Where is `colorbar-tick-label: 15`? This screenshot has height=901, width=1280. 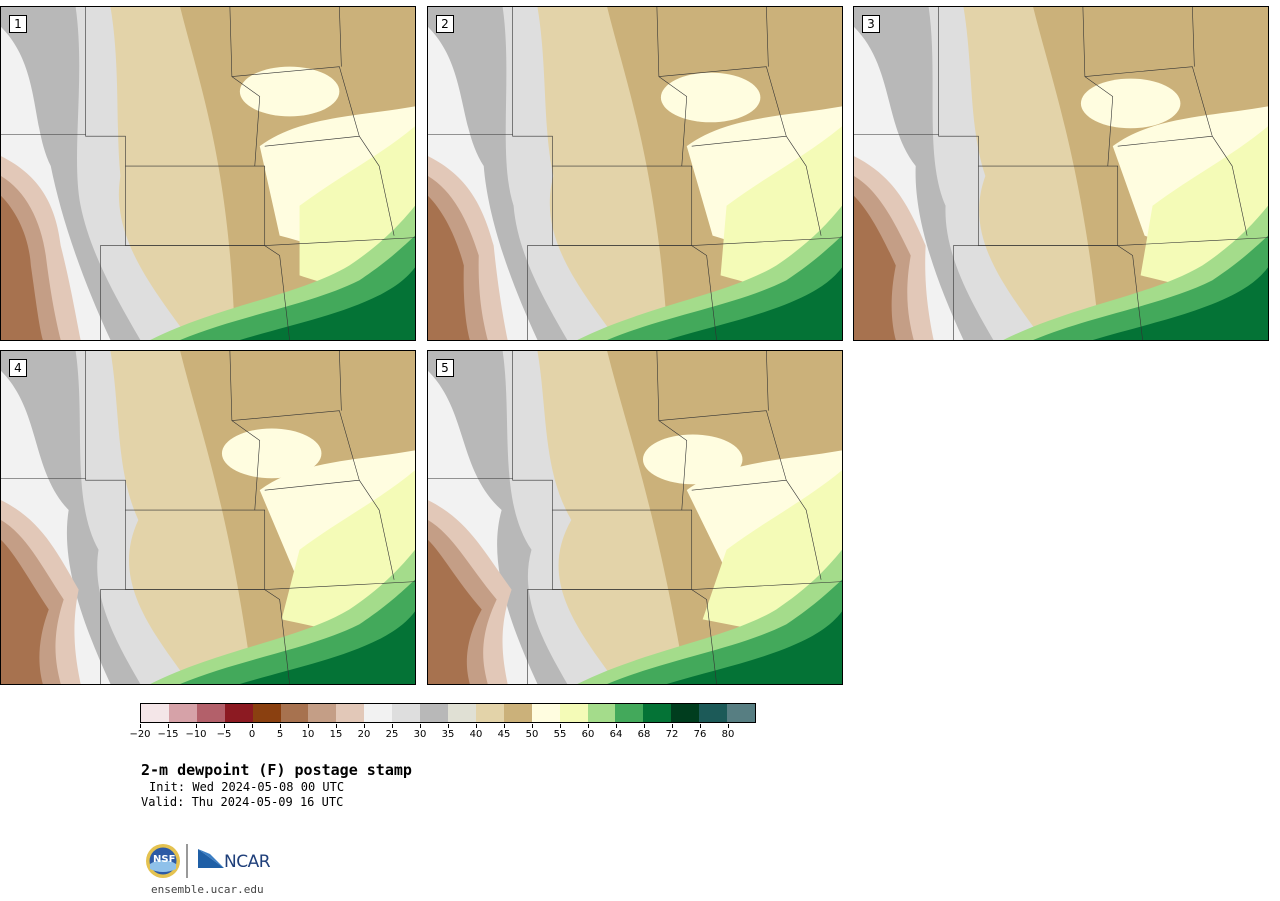
colorbar-tick-label: 15 is located at coordinates (336, 734).